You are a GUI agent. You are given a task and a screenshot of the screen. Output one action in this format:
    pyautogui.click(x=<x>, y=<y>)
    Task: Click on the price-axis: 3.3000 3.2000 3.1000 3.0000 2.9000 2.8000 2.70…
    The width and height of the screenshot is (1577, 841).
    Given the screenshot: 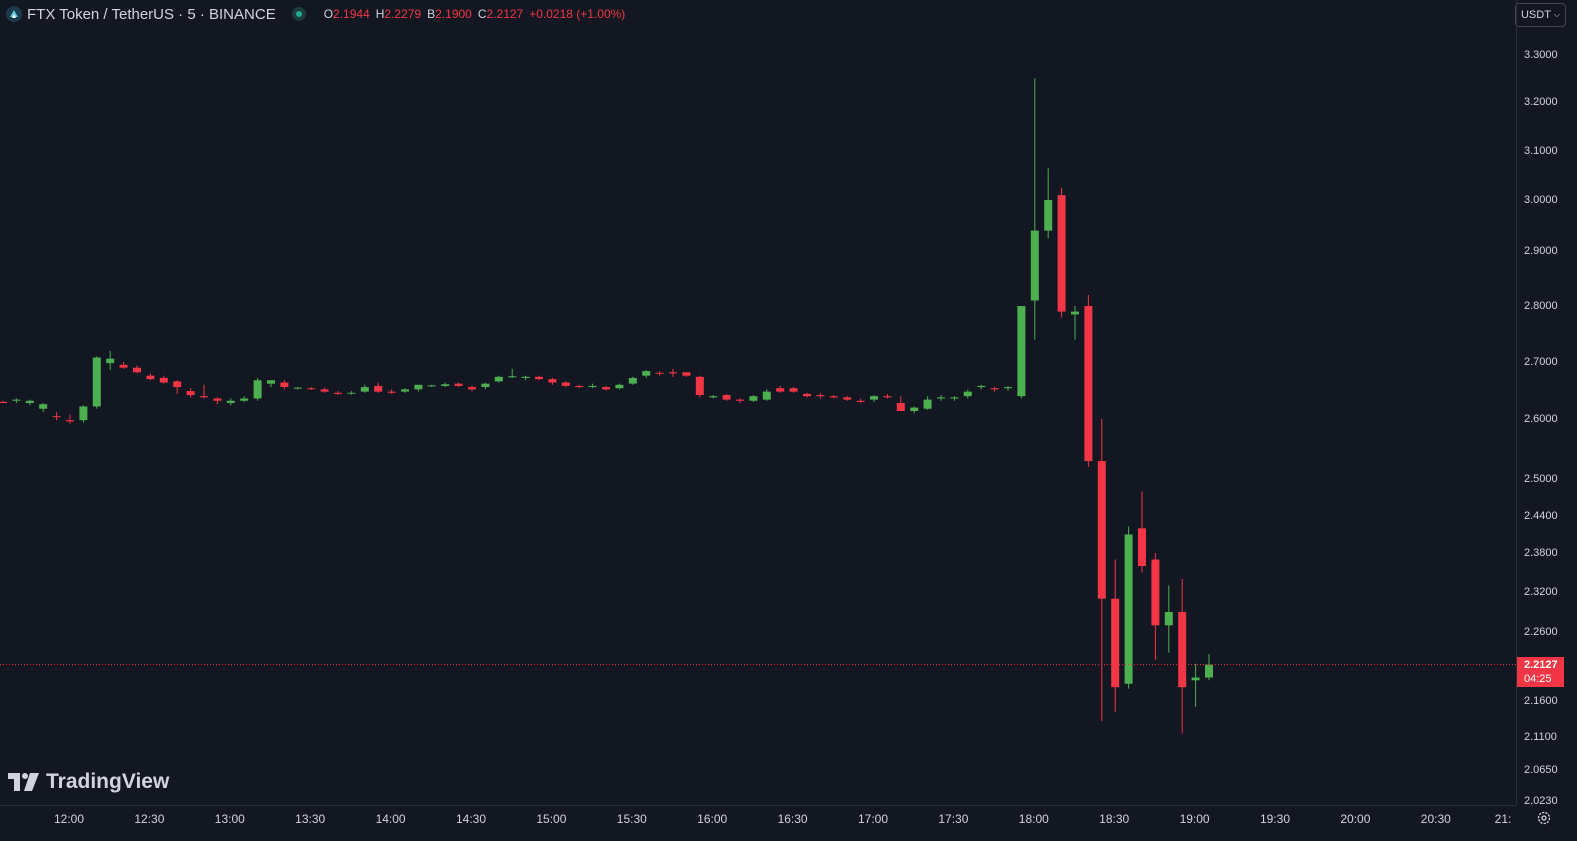 What is the action you would take?
    pyautogui.click(x=1546, y=403)
    